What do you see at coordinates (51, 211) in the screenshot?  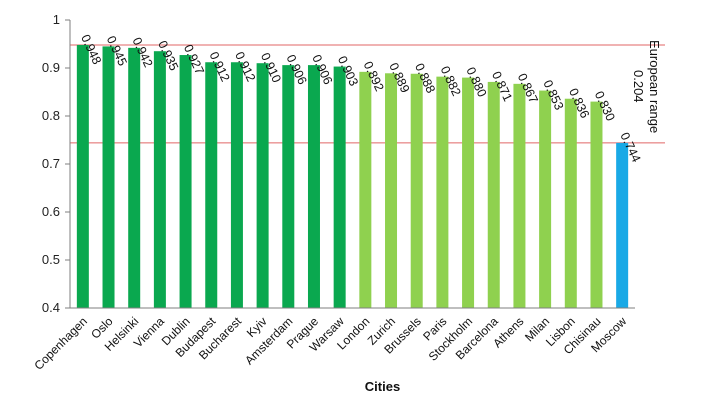 I see `y-tick-label: 0.6` at bounding box center [51, 211].